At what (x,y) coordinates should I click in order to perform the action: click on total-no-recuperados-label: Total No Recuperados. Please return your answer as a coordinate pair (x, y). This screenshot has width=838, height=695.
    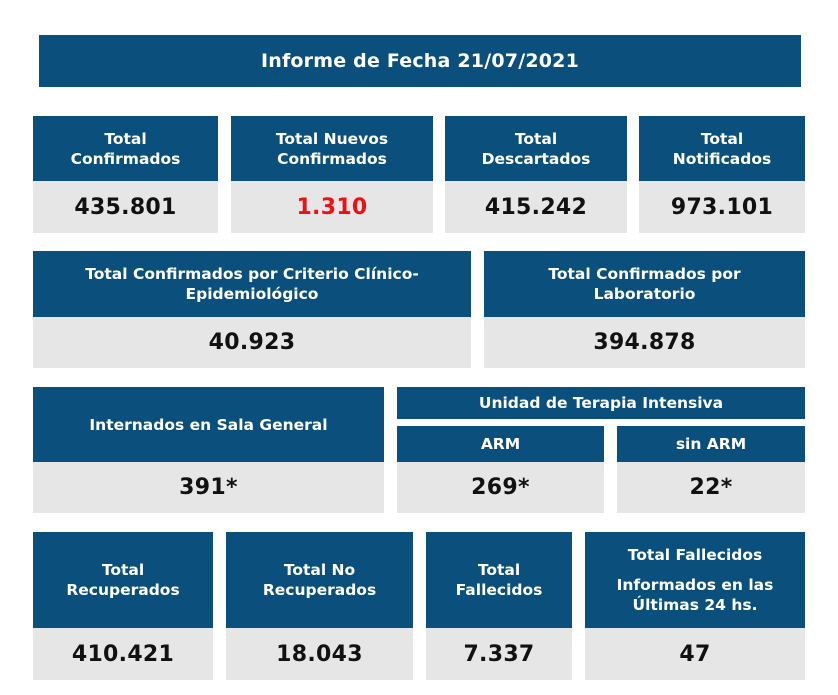
    Looking at the image, I should click on (319, 580).